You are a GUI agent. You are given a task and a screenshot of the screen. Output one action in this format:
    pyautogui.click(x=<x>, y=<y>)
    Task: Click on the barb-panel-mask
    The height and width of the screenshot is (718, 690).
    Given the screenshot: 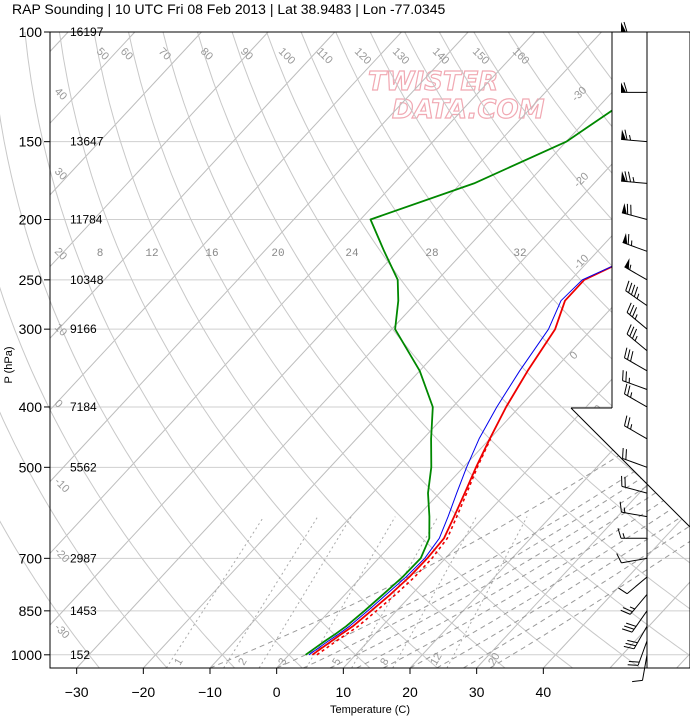 What is the action you would take?
    pyautogui.click(x=630, y=280)
    